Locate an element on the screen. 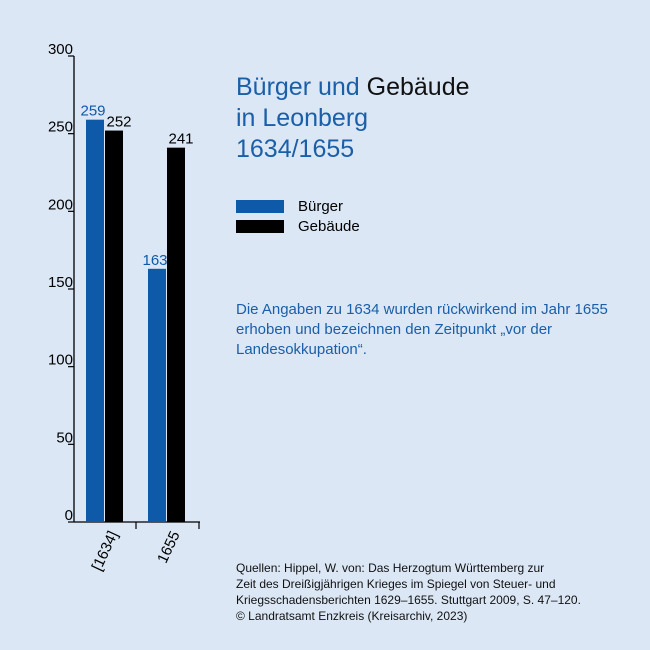 This screenshot has height=650, width=650. chart-title: Bürger und Gebäude in Leonberg 1634/1655 is located at coordinates (353, 118).